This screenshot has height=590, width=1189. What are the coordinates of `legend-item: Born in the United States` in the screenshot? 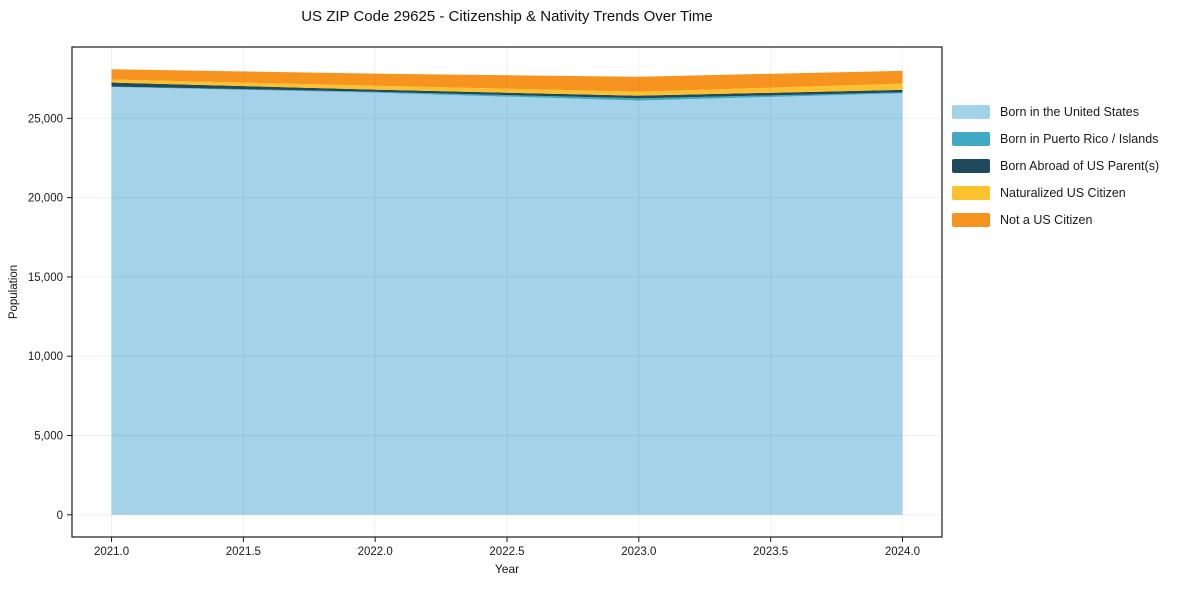 It's located at (1055, 112).